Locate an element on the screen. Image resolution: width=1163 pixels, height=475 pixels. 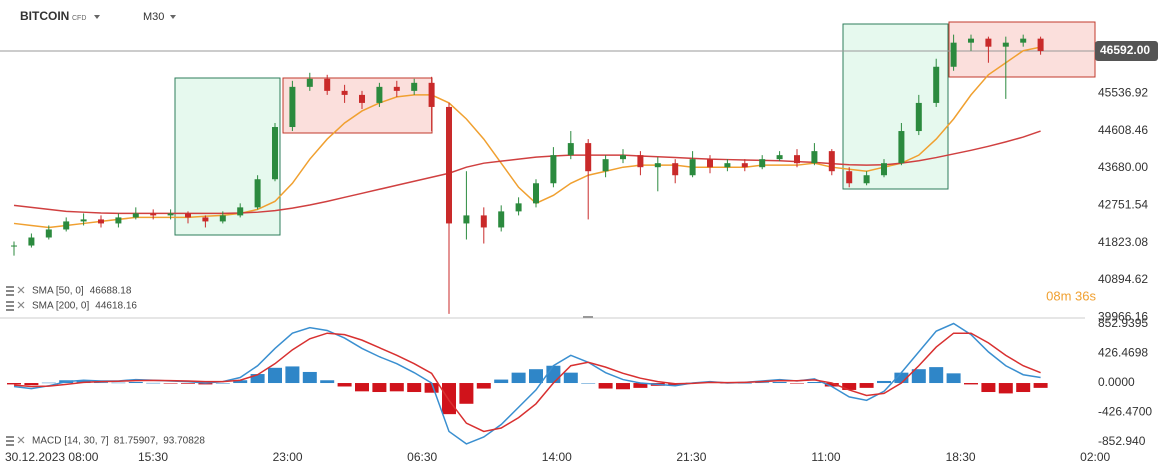
timeframe-dropdown is located at coordinates (173, 17).